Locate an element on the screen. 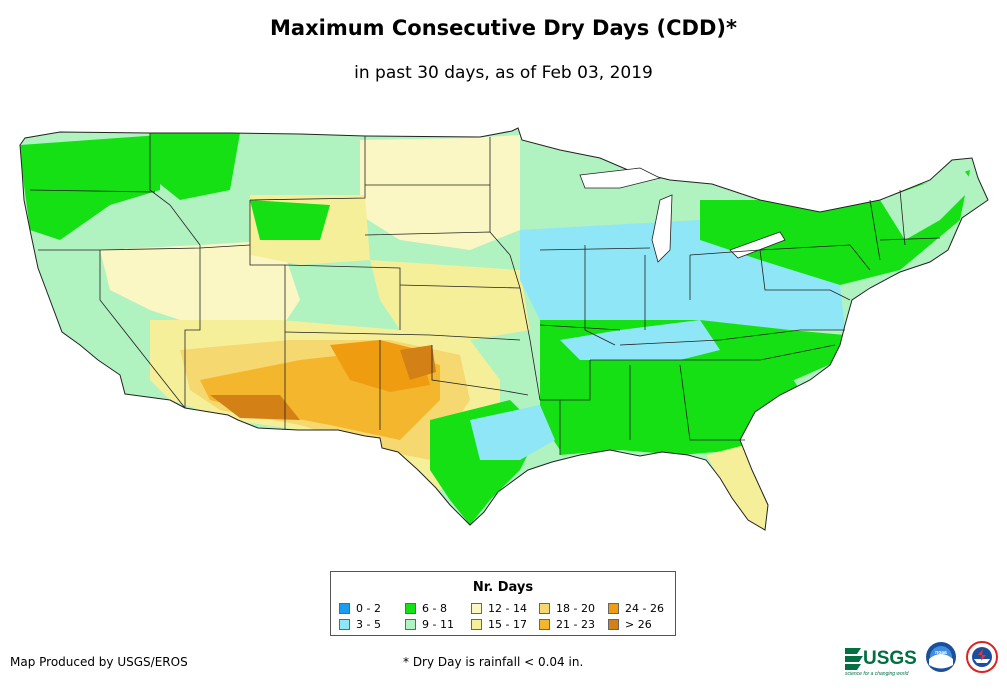 This screenshot has height=691, width=1007. agency-logos: USGS science for a changing world noaa is located at coordinates (921, 659).